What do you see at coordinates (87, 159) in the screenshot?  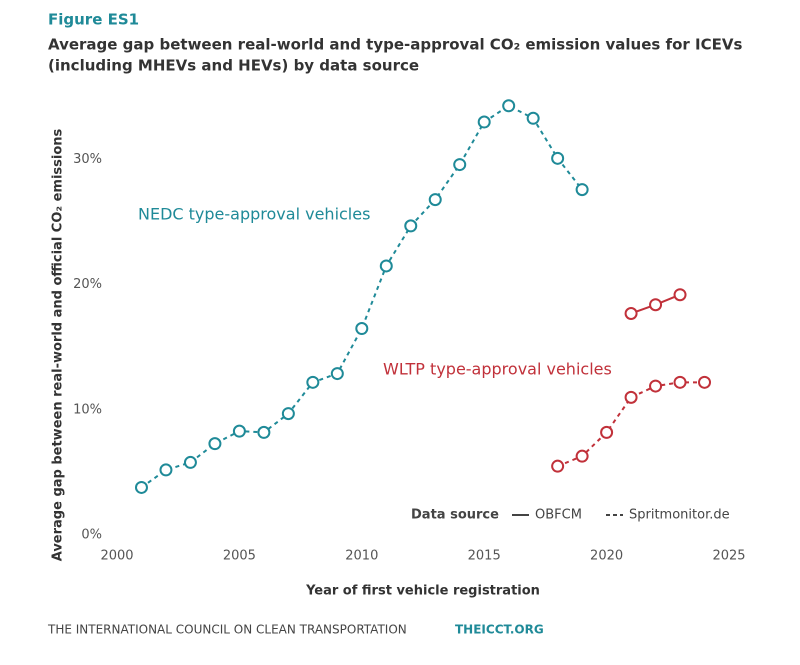 I see `y-tick-label: 30%` at bounding box center [87, 159].